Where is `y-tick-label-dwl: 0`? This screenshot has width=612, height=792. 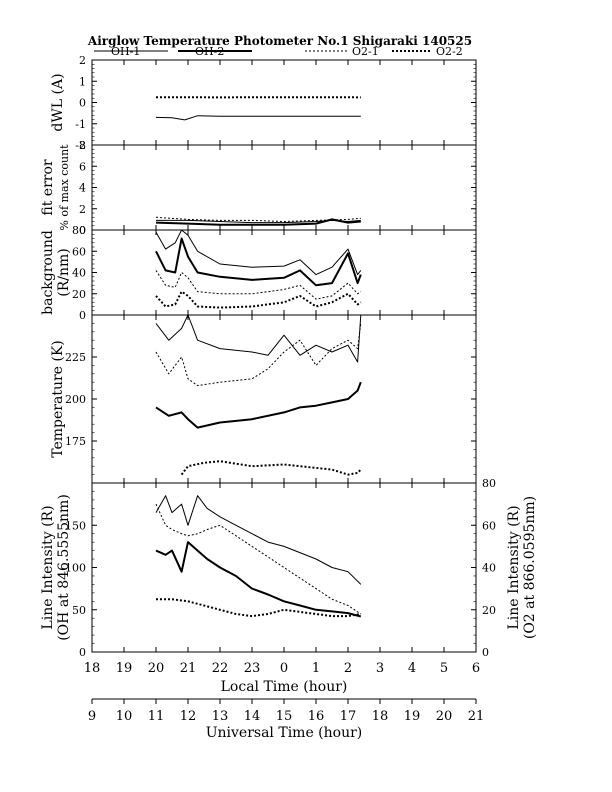
y-tick-label-dwl: 0 is located at coordinates (82, 103).